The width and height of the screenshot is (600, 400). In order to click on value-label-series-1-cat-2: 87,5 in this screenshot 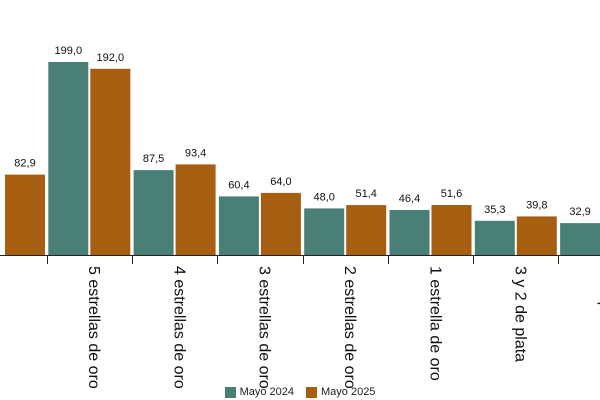, I will do `click(153, 159)`.